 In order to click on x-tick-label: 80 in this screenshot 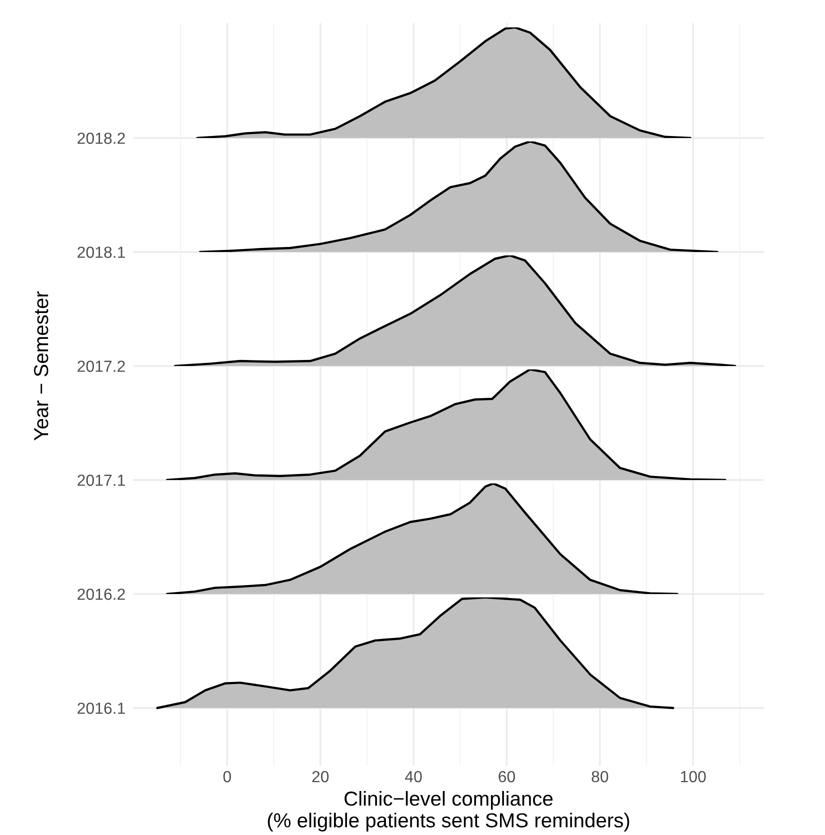, I will do `click(600, 776)`.